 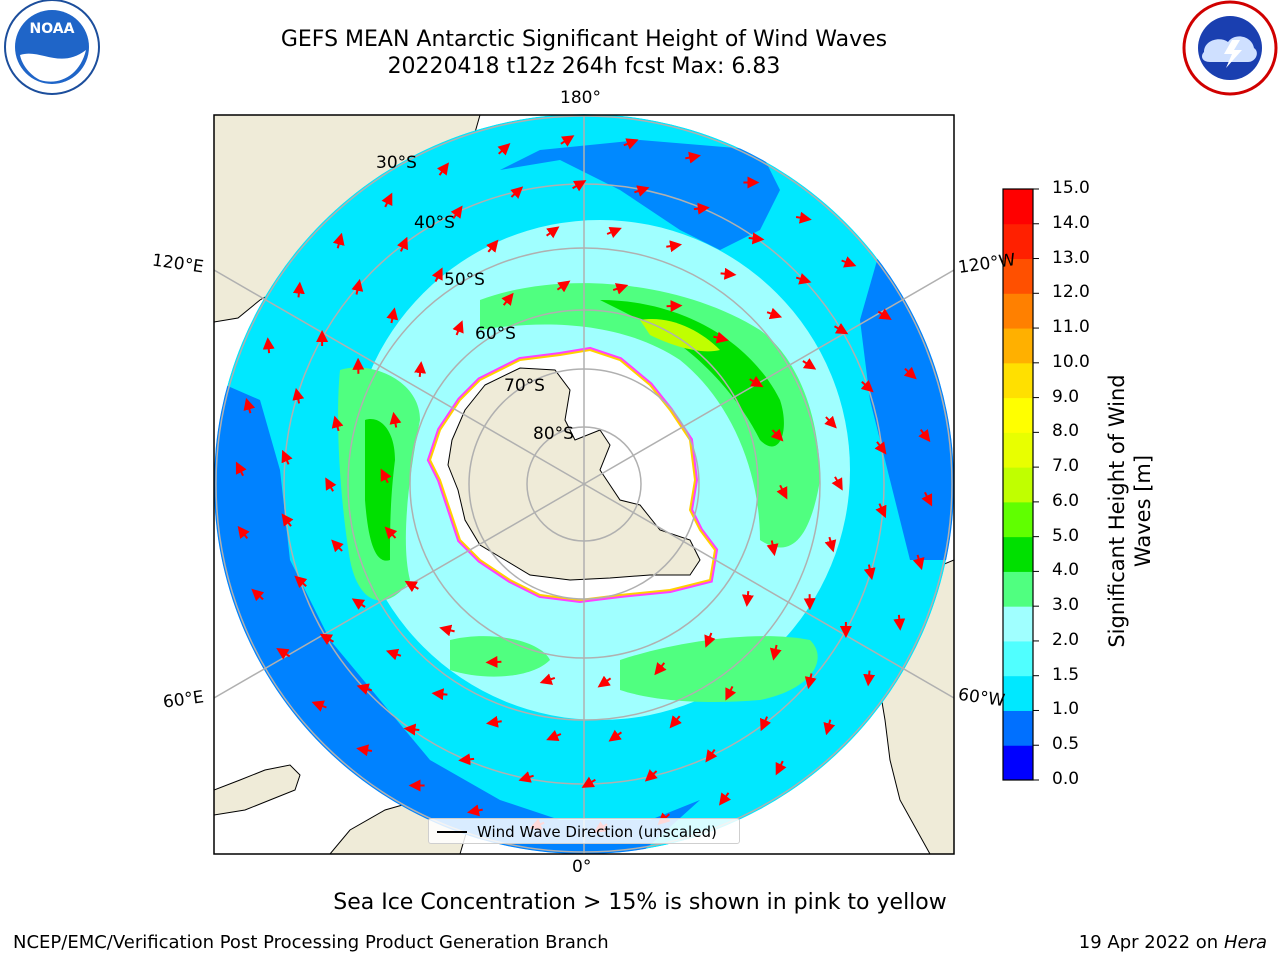 I want to click on colorbar-tick-label: 1.0, so click(x=1066, y=709).